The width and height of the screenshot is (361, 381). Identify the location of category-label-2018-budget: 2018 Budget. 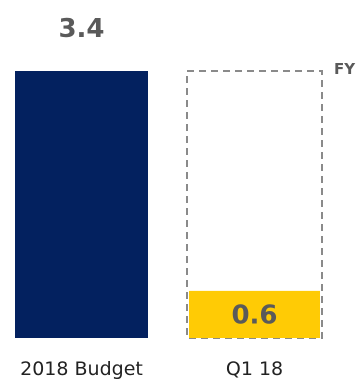
(81, 369).